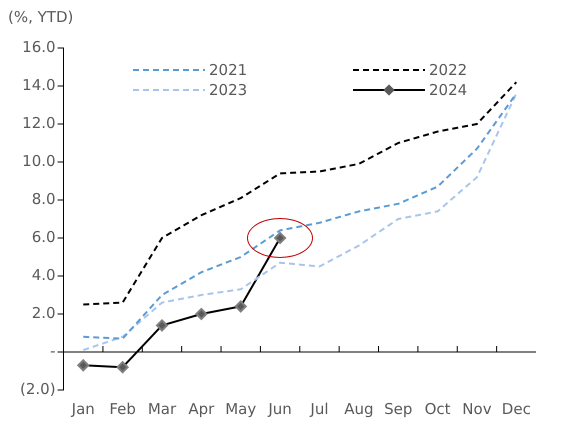 This screenshot has width=564, height=430. What do you see at coordinates (228, 90) in the screenshot?
I see `legend-label: 2023` at bounding box center [228, 90].